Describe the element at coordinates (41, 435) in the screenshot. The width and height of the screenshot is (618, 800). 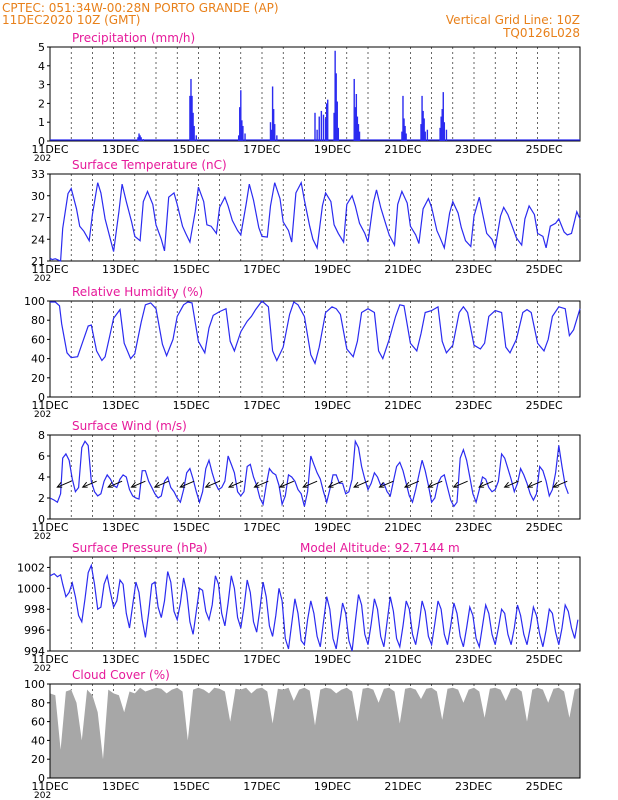
I see `y-tick-label: 8` at that location.